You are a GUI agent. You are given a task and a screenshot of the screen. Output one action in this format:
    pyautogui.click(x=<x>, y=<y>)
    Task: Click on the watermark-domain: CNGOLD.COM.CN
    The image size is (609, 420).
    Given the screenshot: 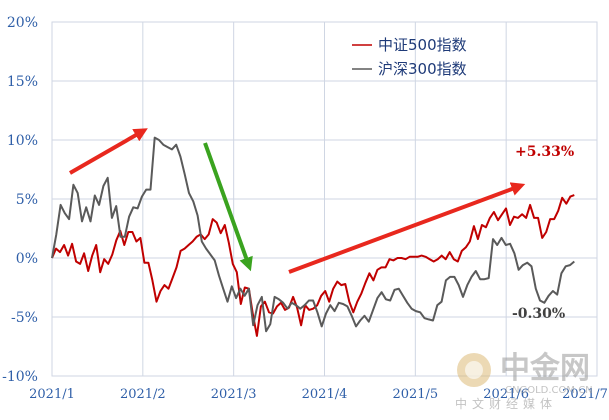 What is the action you would take?
    pyautogui.click(x=549, y=390)
    